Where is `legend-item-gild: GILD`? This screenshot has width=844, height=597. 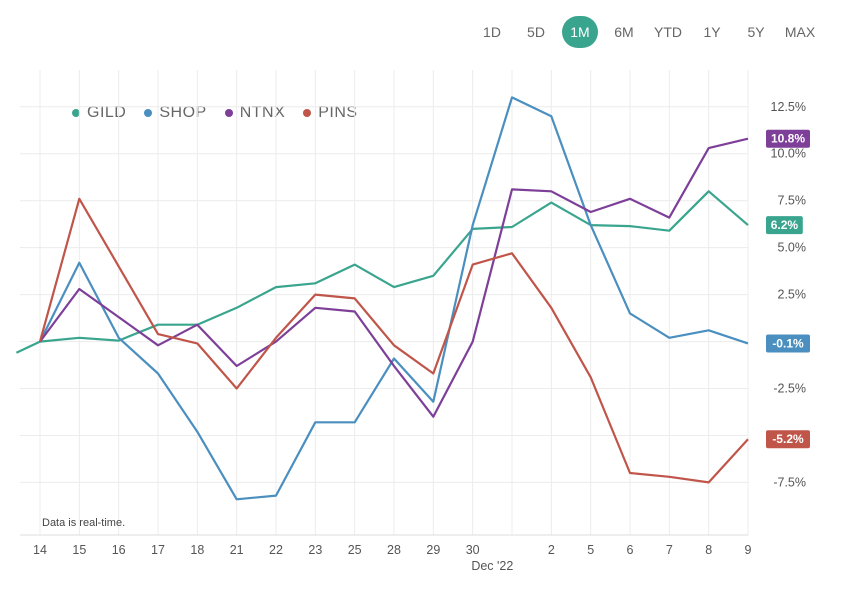 legend-item-gild: GILD is located at coordinates (99, 113).